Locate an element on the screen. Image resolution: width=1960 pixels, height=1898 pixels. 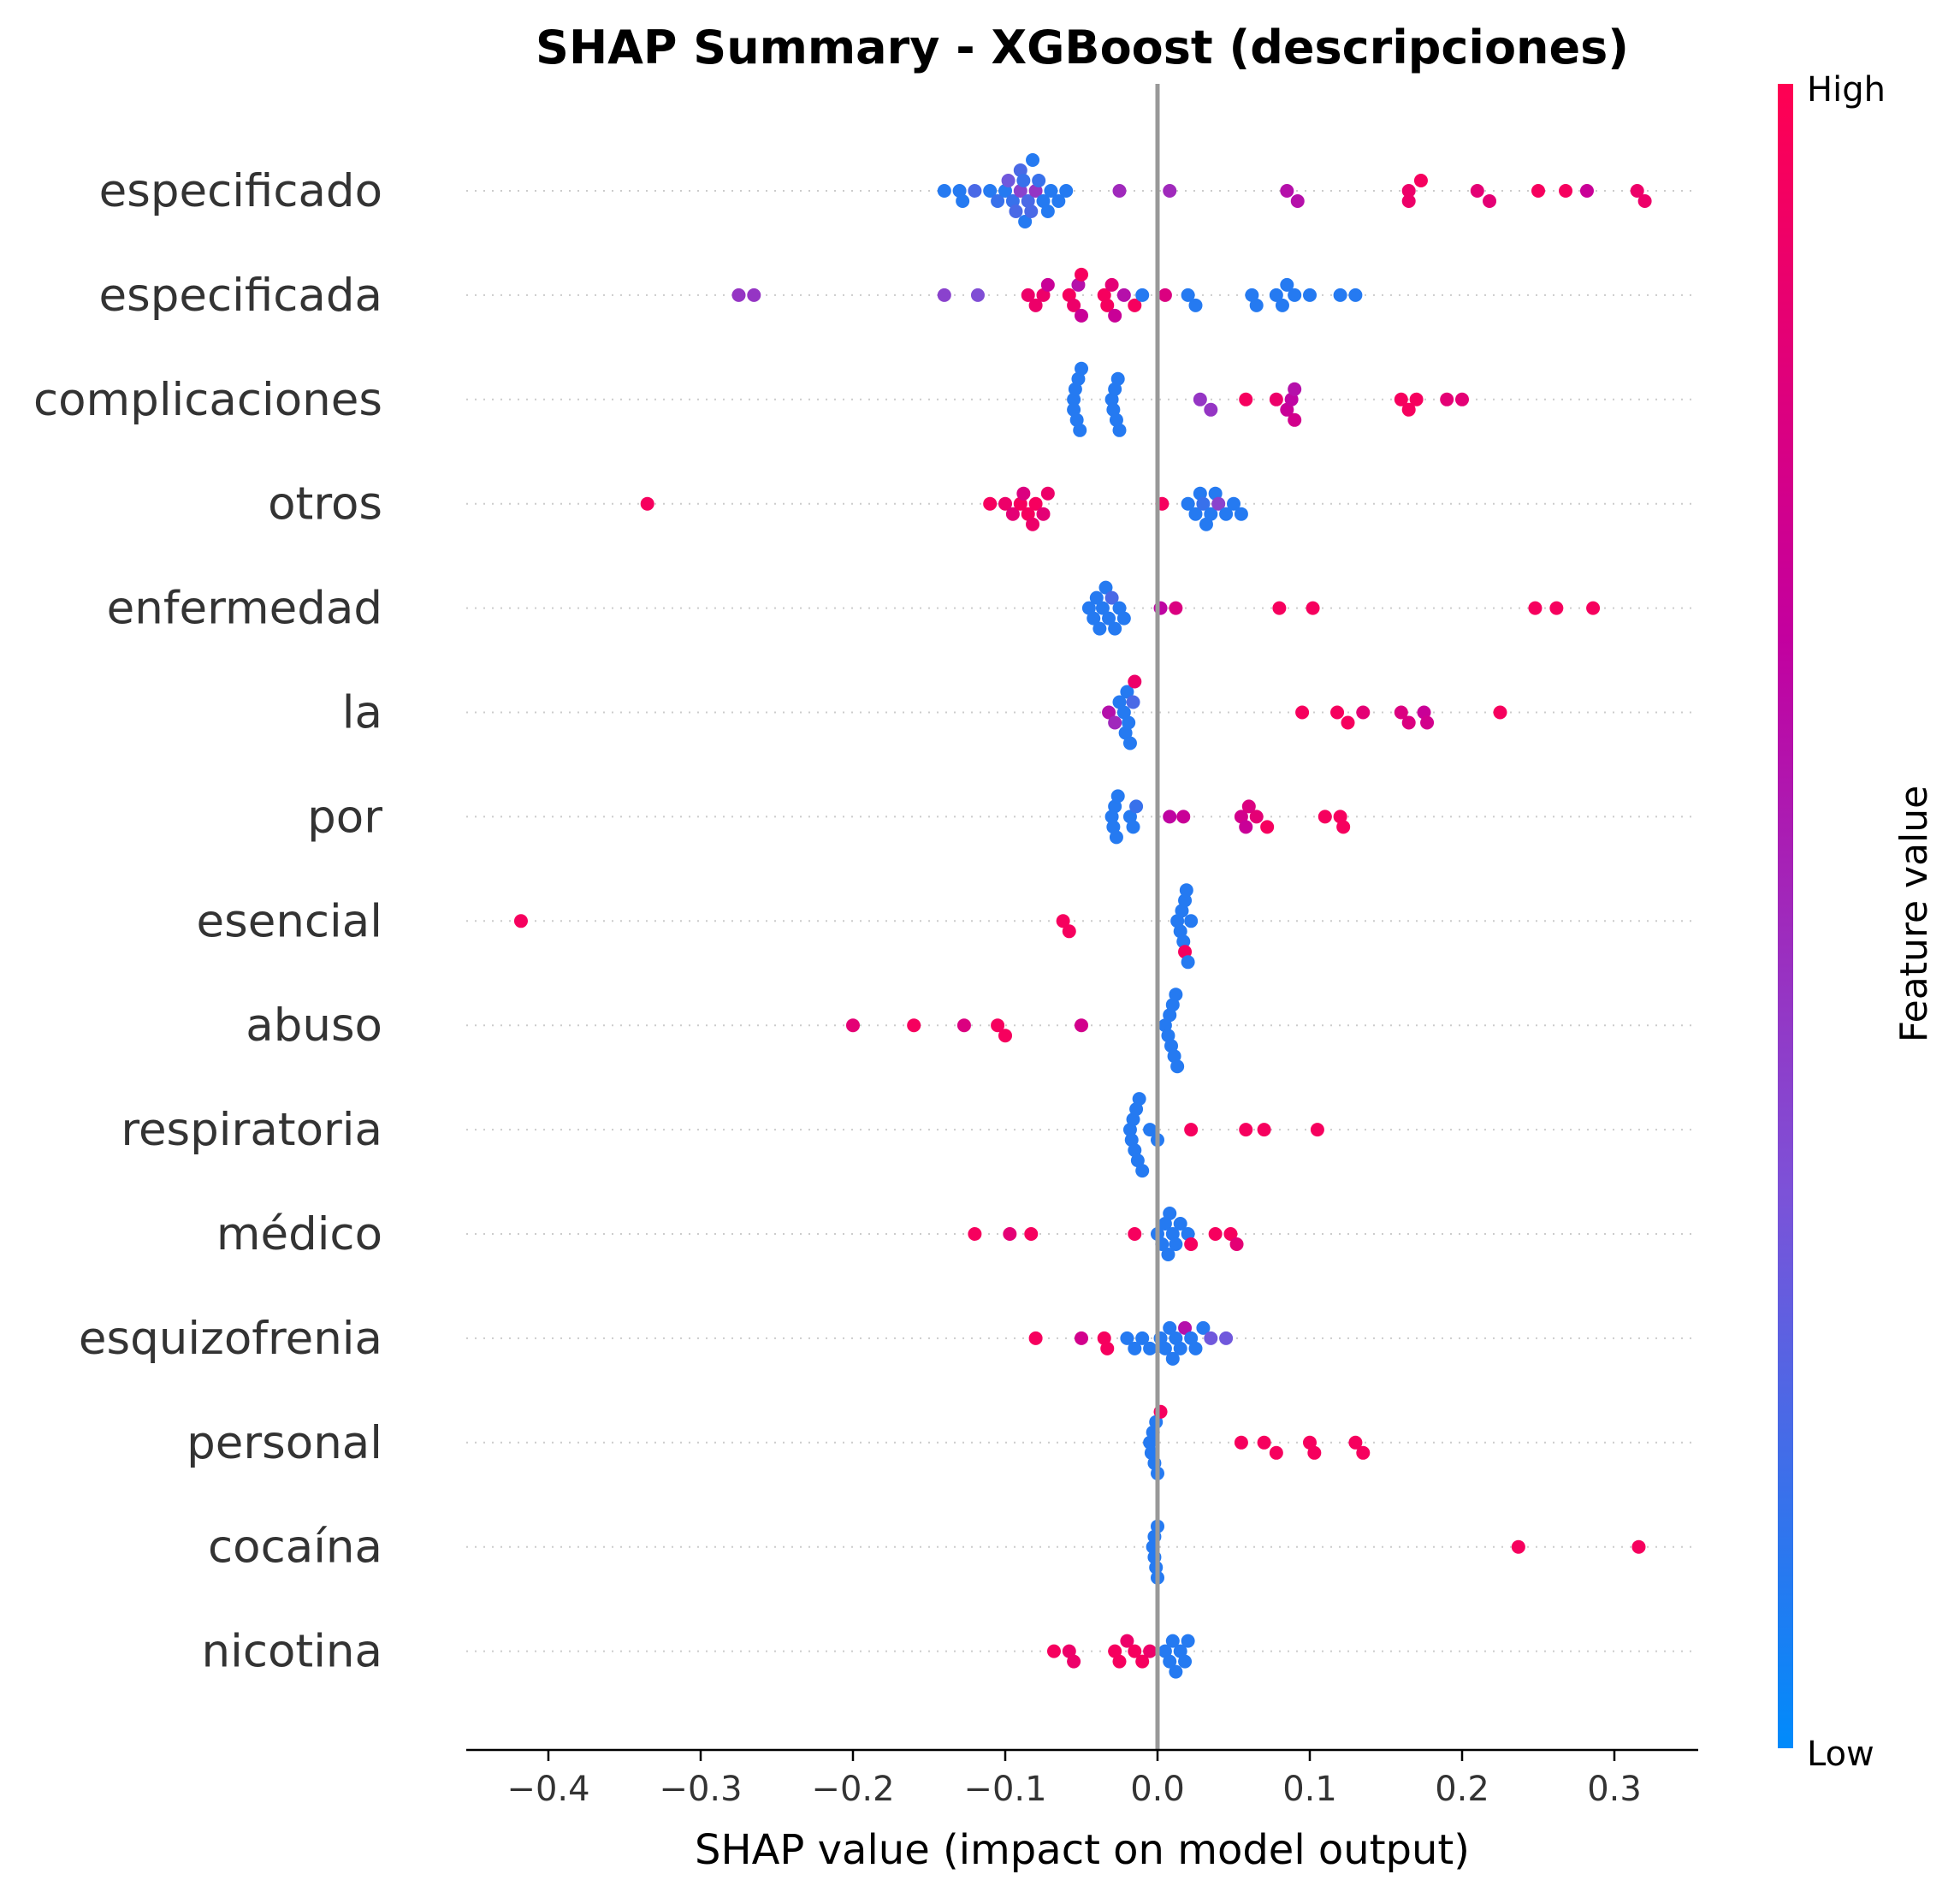
feature-label: cocaína is located at coordinates (295, 1547).